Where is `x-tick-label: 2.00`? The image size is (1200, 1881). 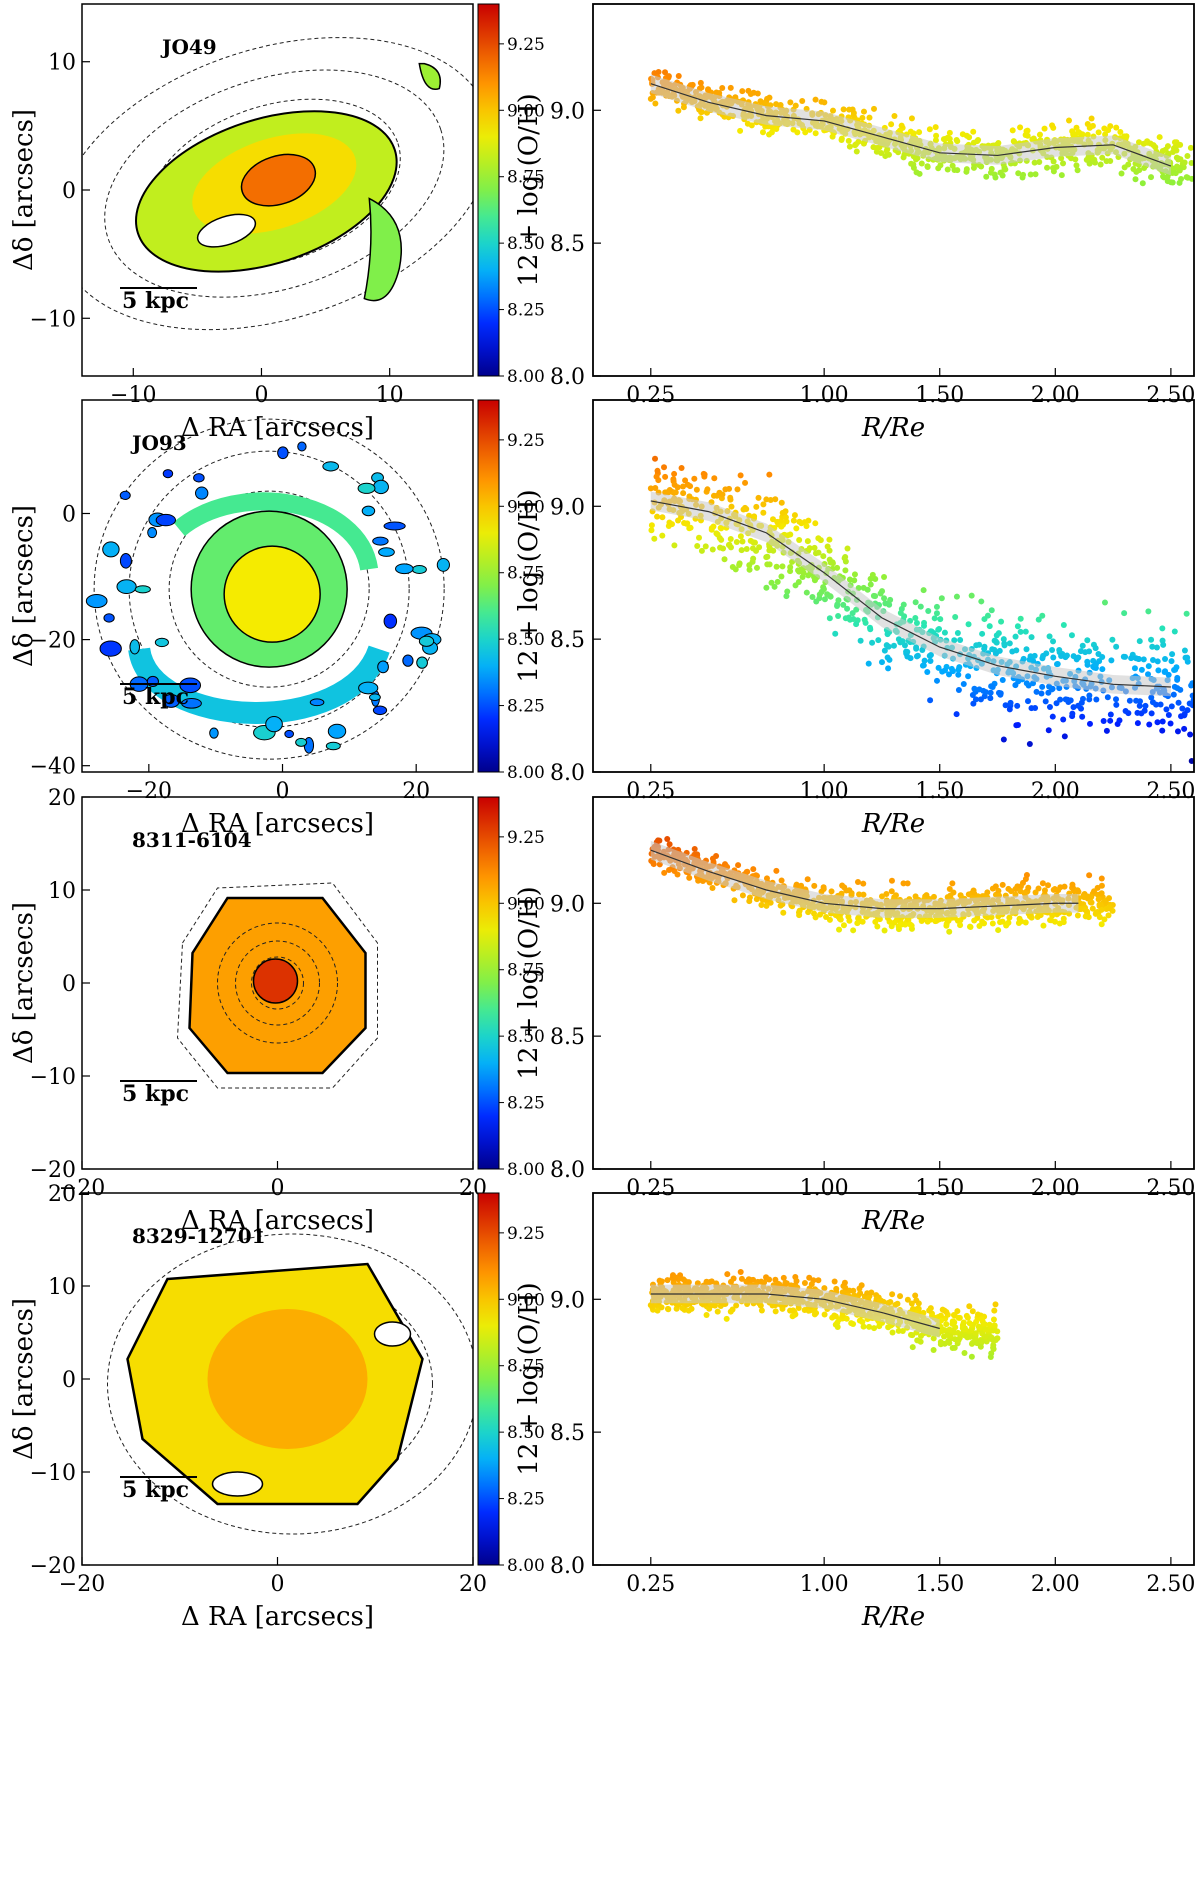 x-tick-label: 2.00 is located at coordinates (1055, 1188).